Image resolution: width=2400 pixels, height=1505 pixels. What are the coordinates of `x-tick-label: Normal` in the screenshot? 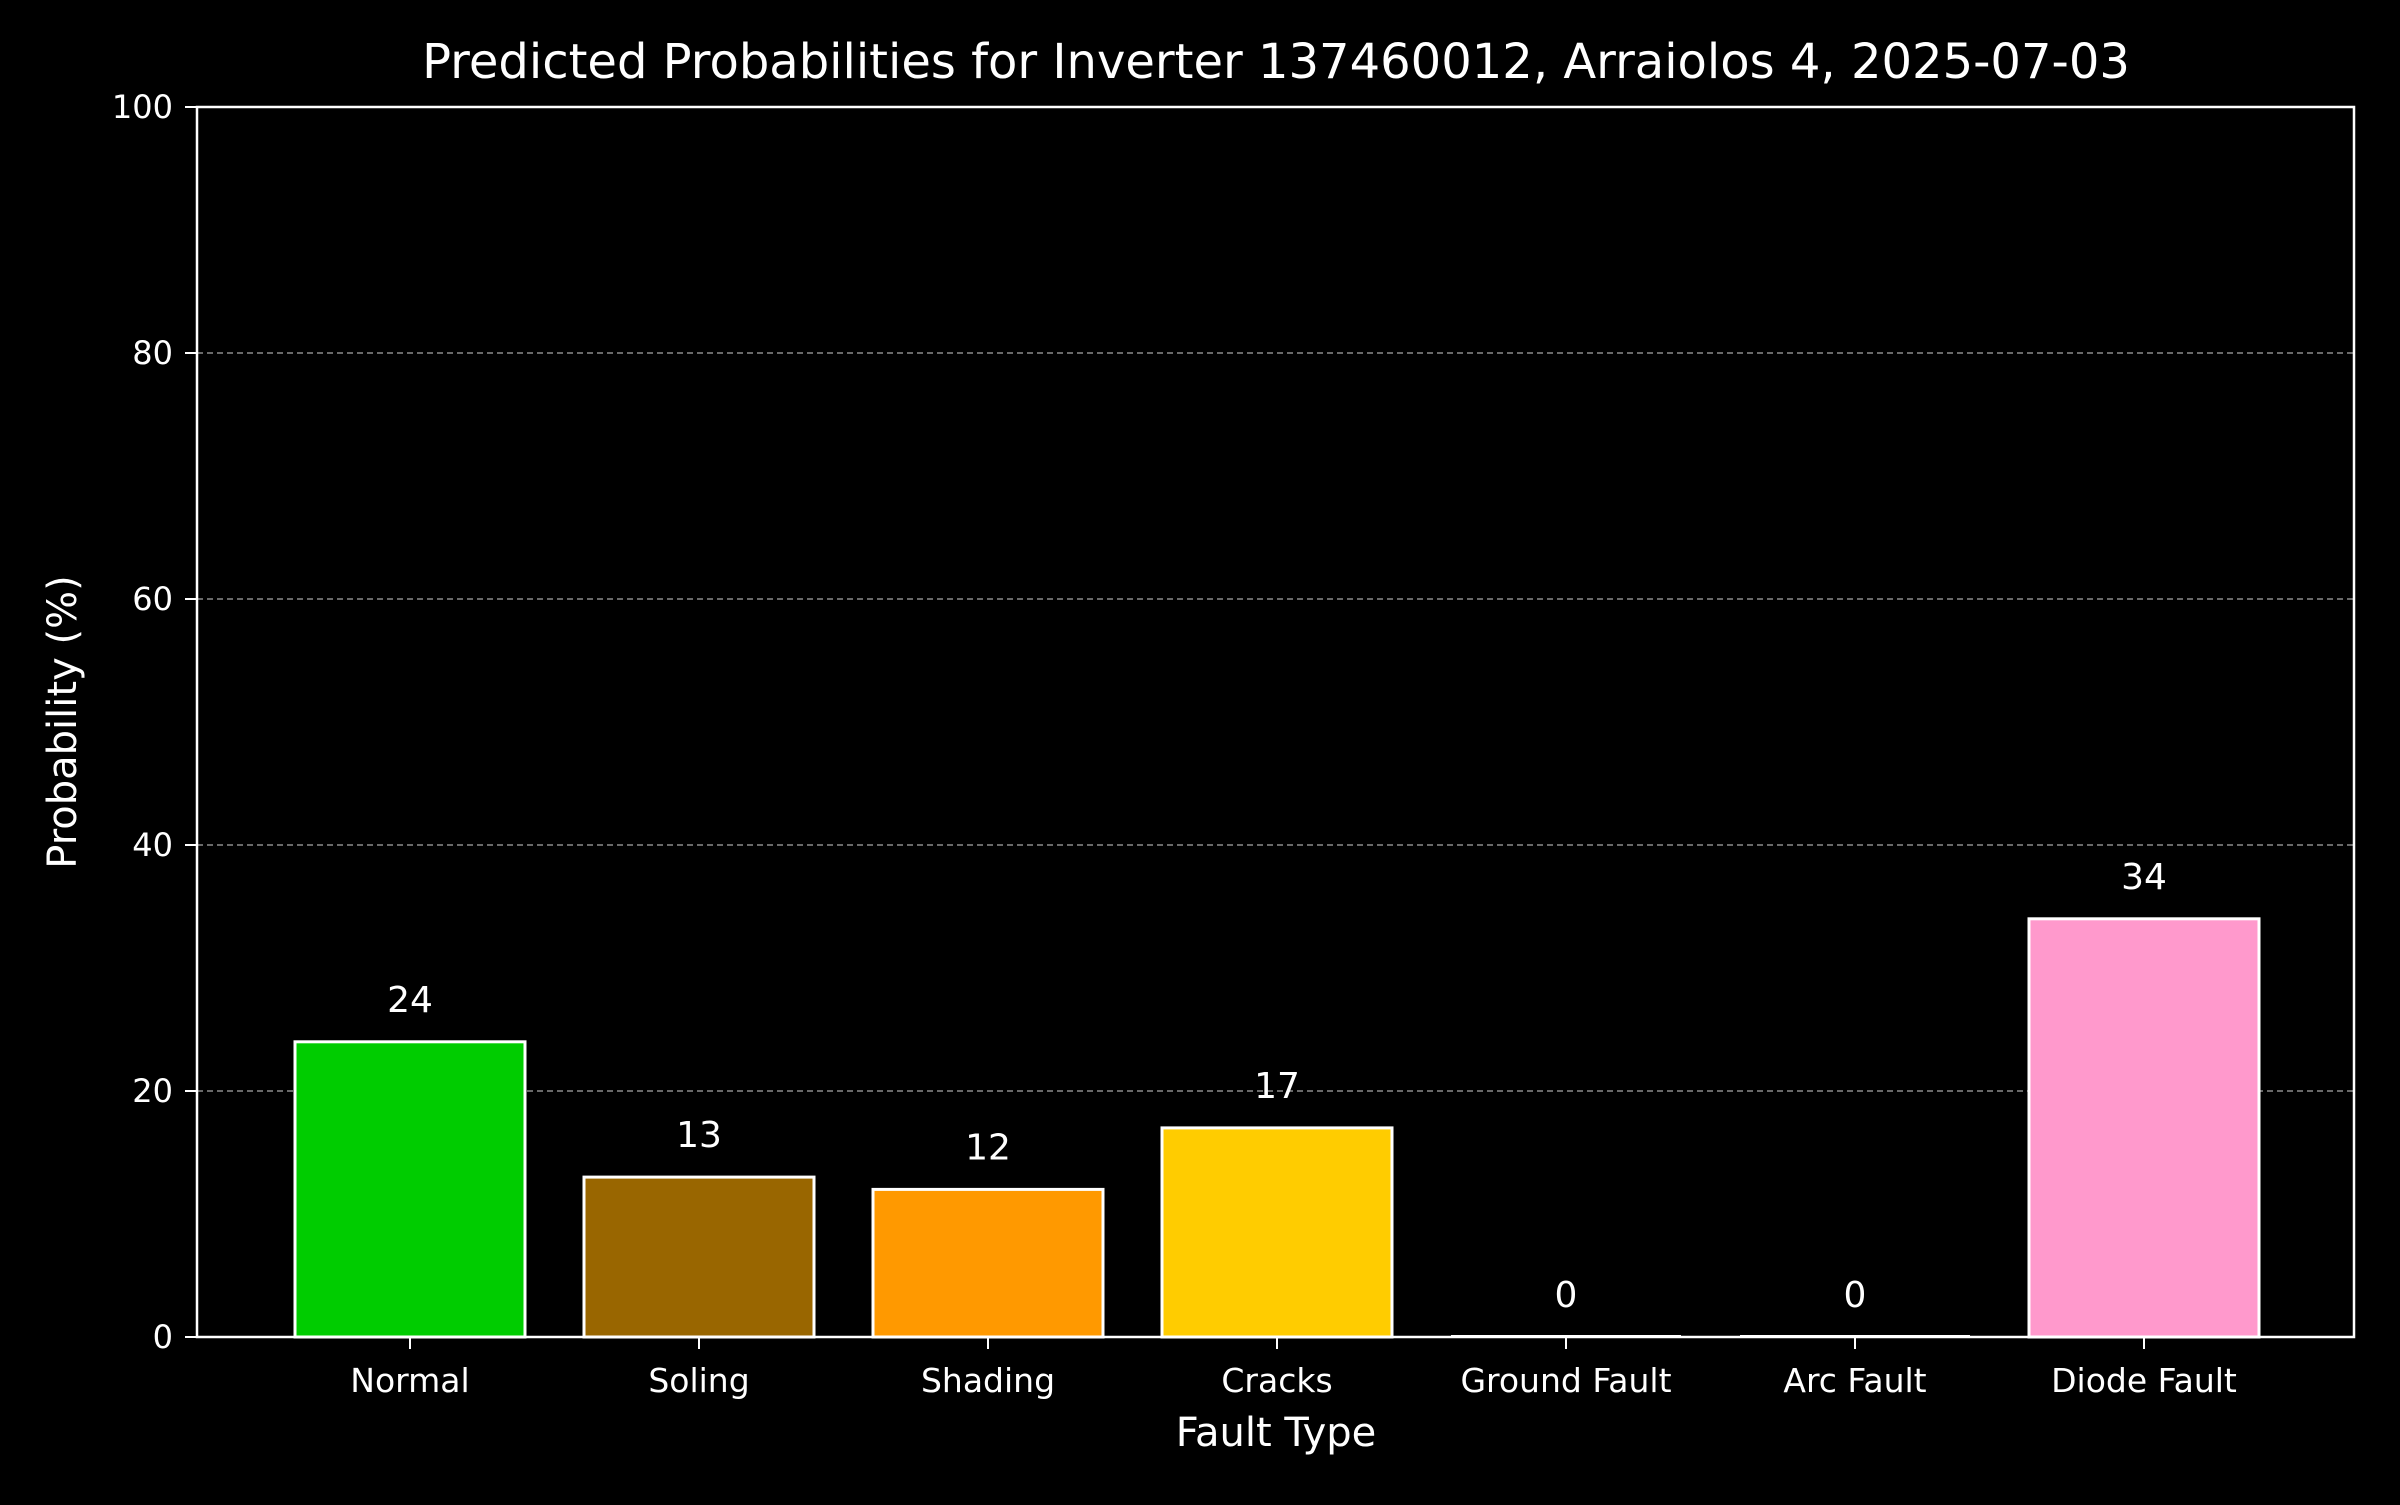 It's located at (409, 1380).